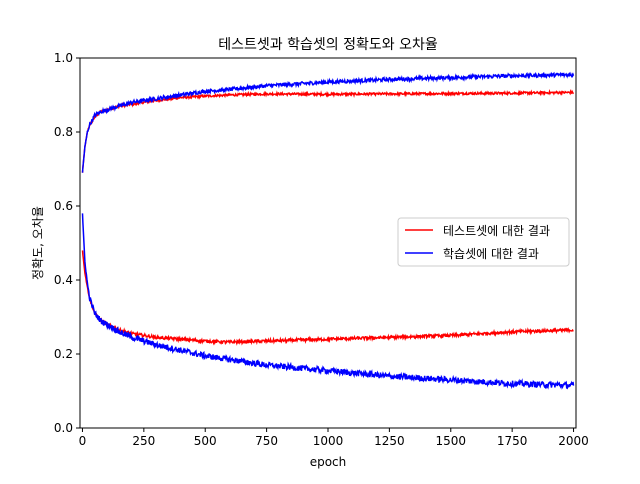  What do you see at coordinates (491, 254) in the screenshot?
I see `legend-label-train: 학습셋에 대한 결과` at bounding box center [491, 254].